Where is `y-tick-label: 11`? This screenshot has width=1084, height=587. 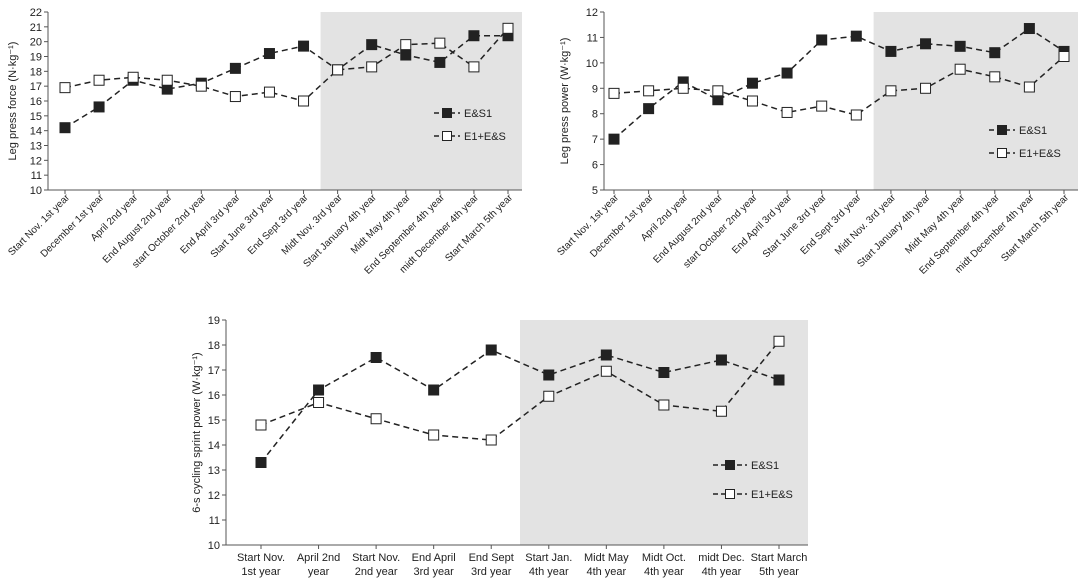 y-tick-label: 11 is located at coordinates (214, 521).